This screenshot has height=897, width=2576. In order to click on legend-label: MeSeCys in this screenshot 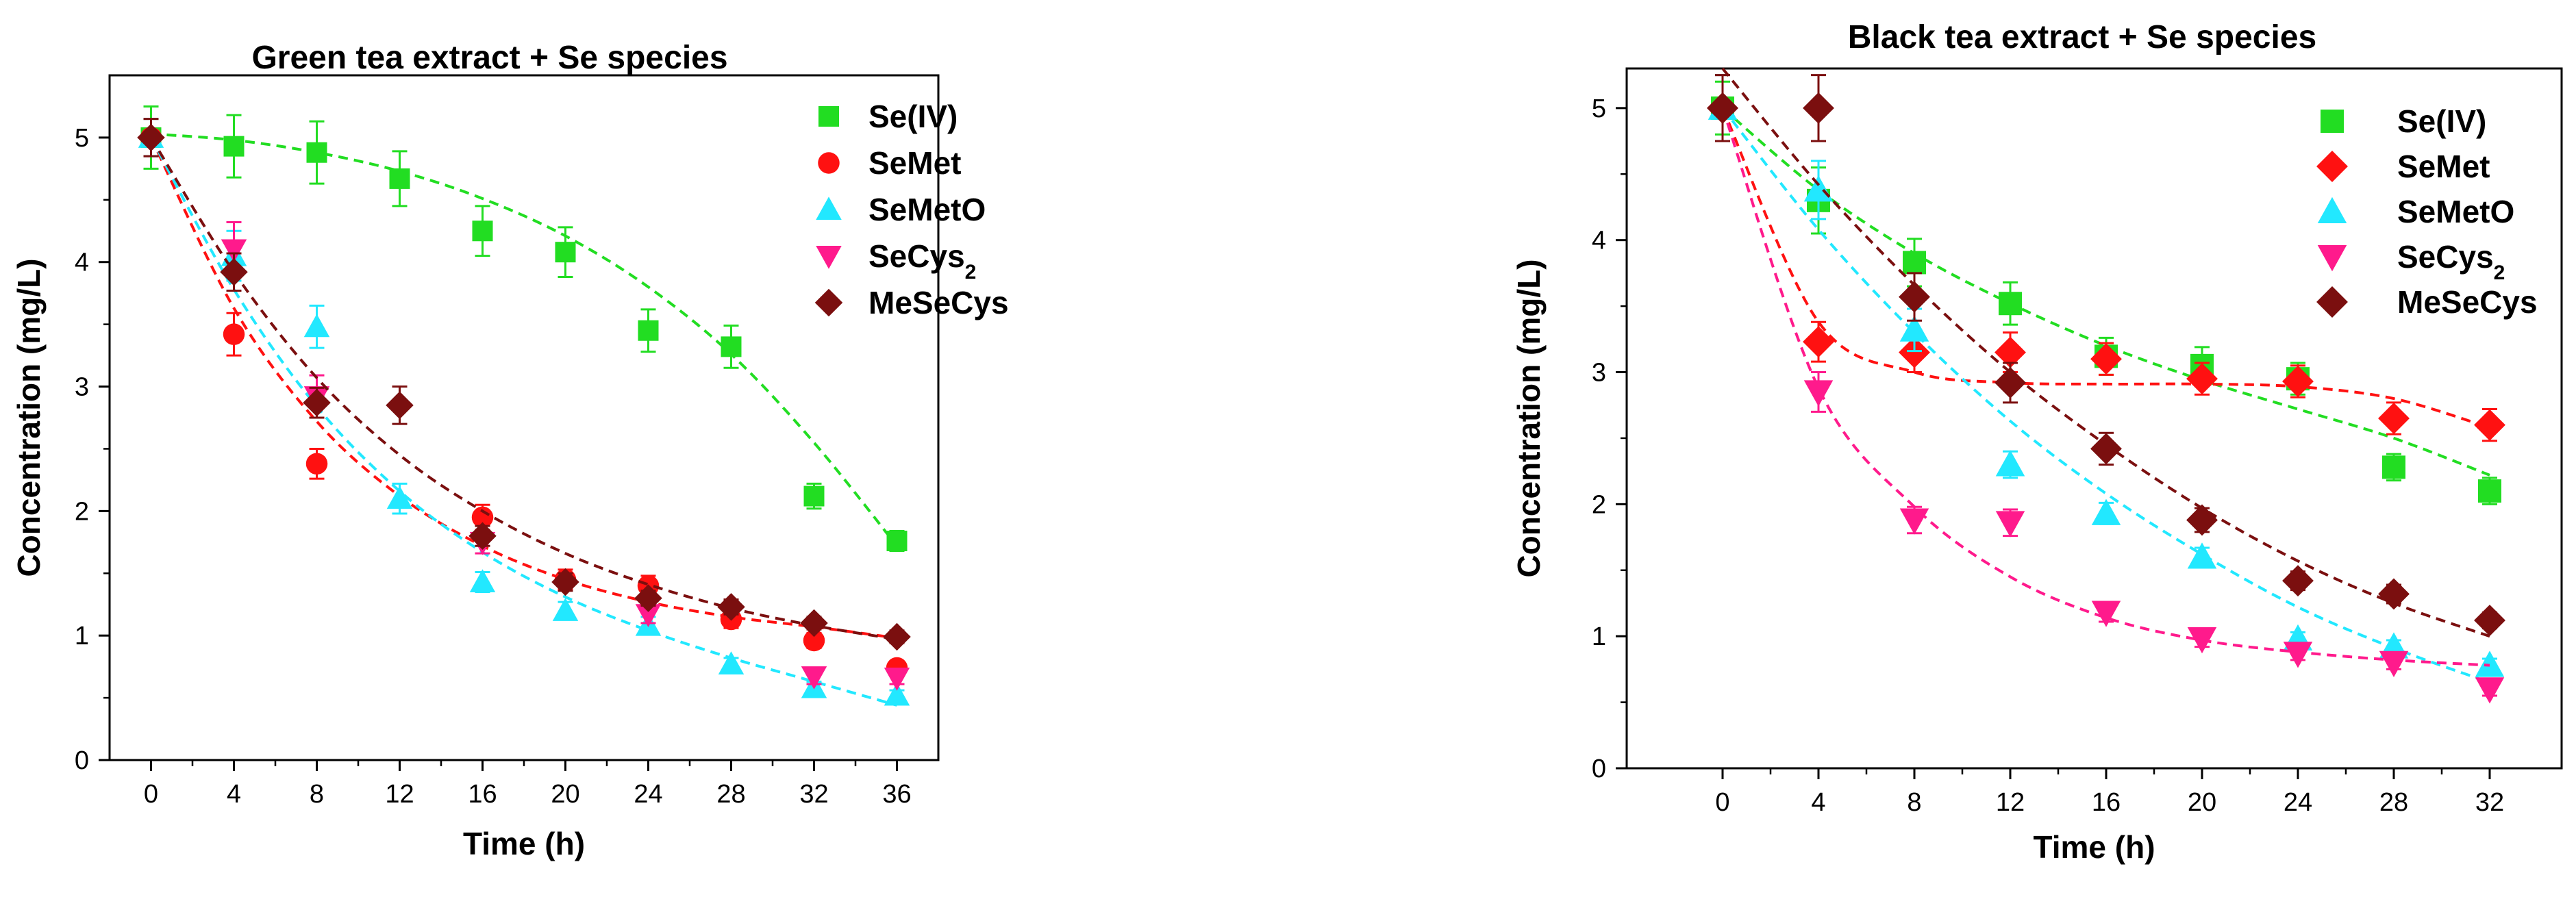, I will do `click(938, 302)`.